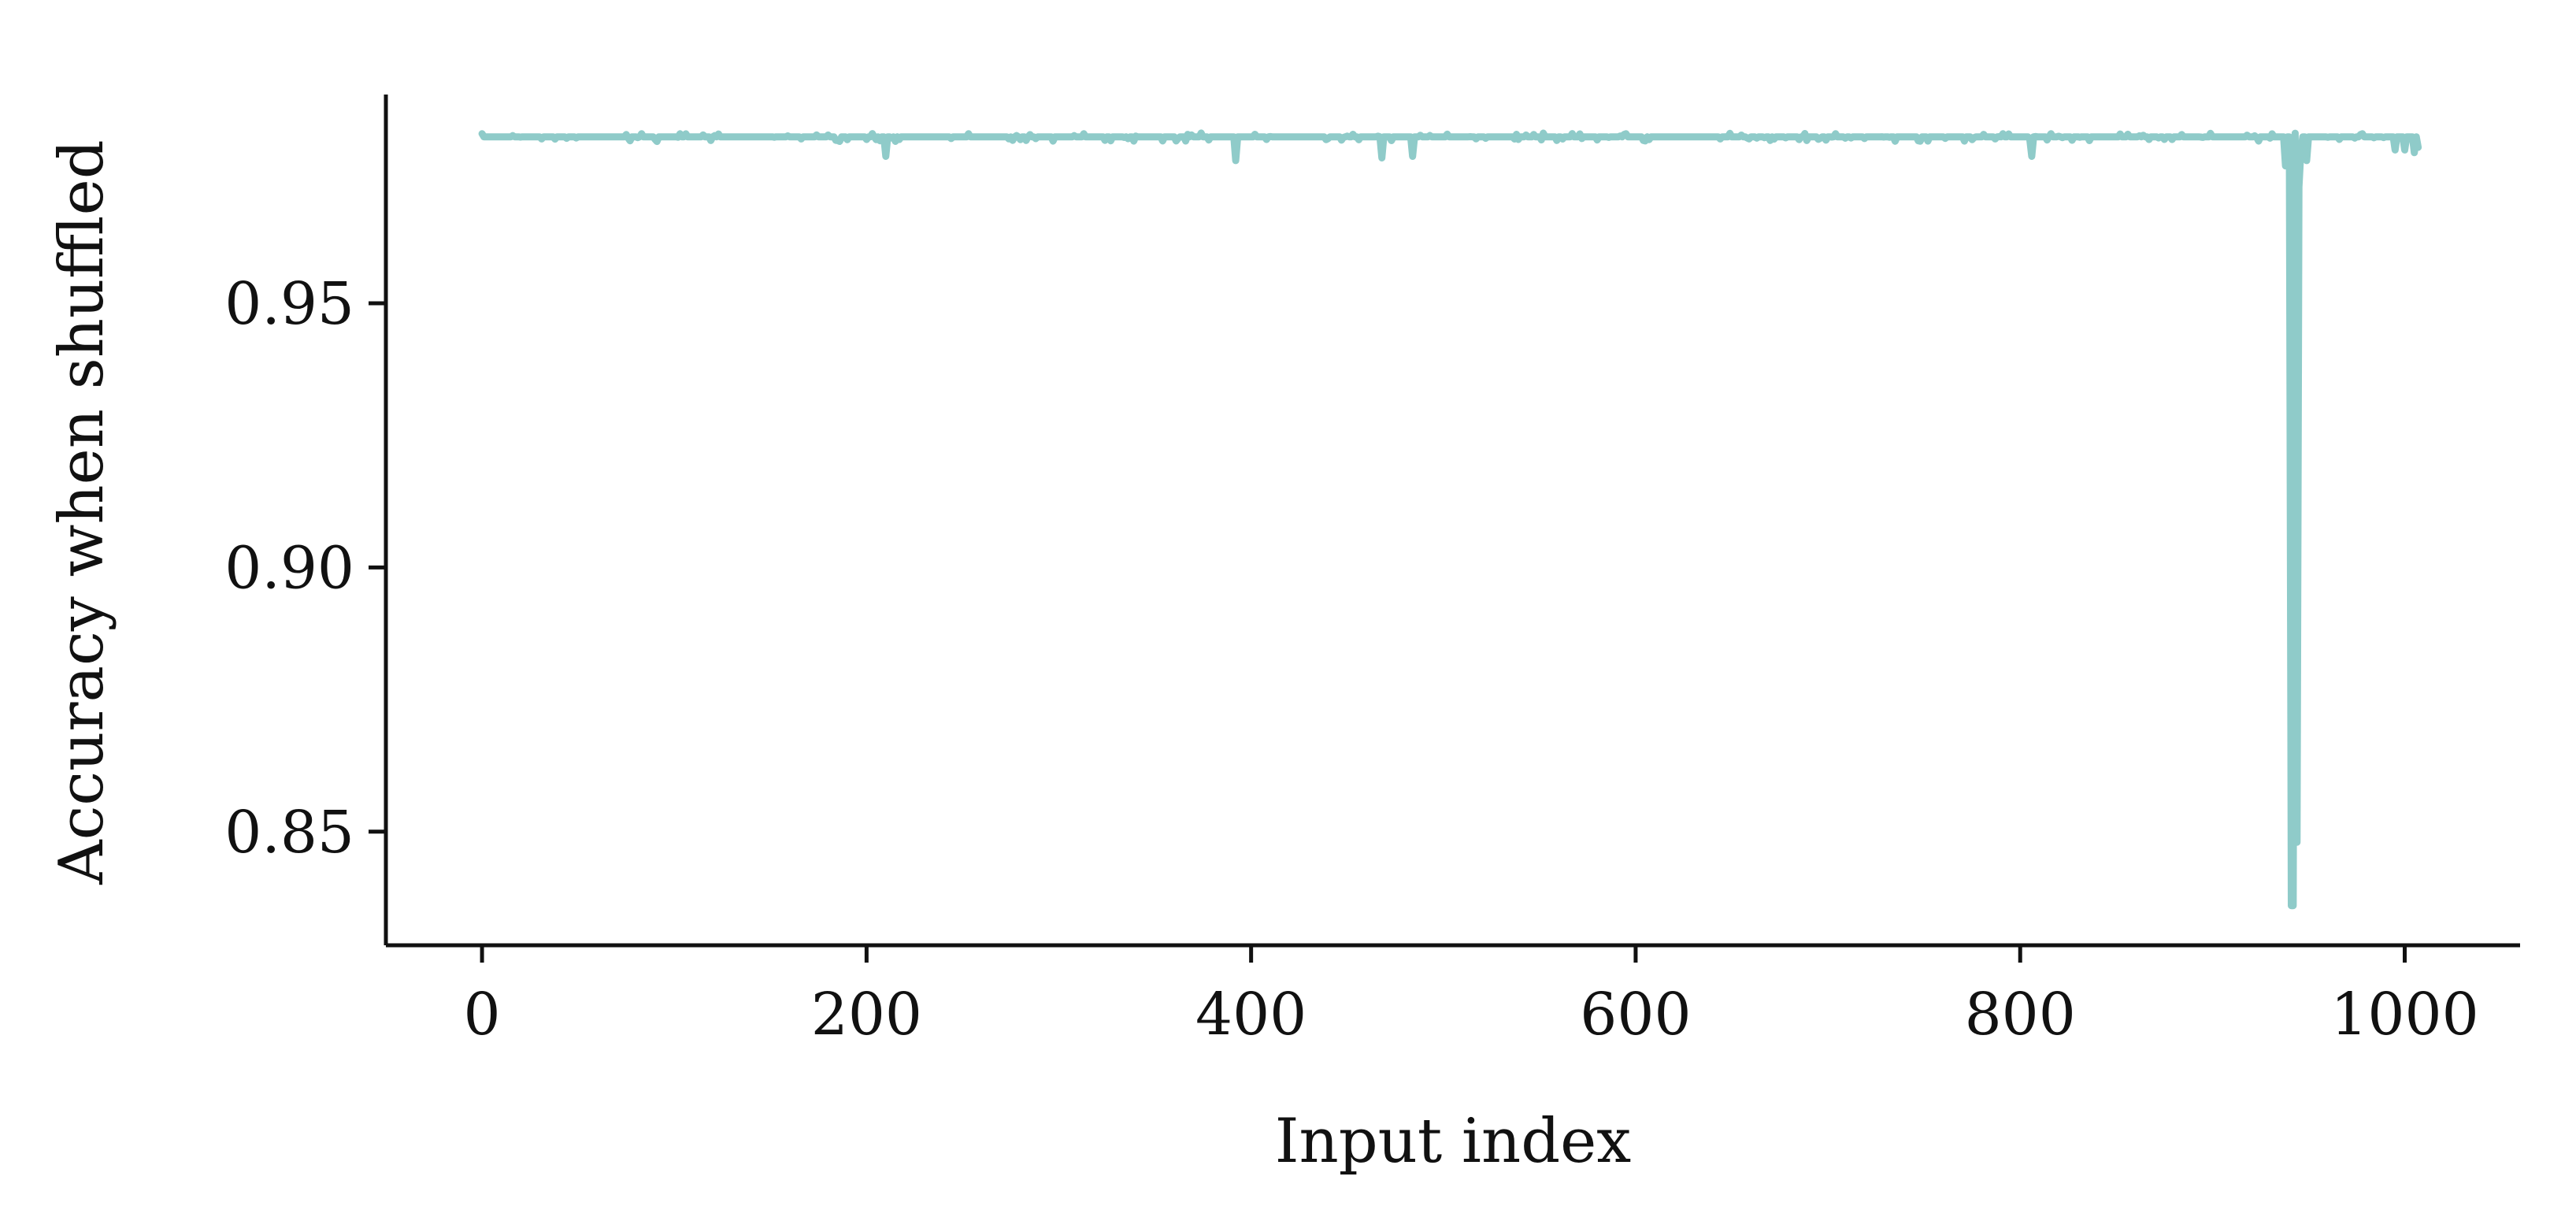 Image resolution: width=2576 pixels, height=1232 pixels. I want to click on x-tick-label: 0, so click(482, 1014).